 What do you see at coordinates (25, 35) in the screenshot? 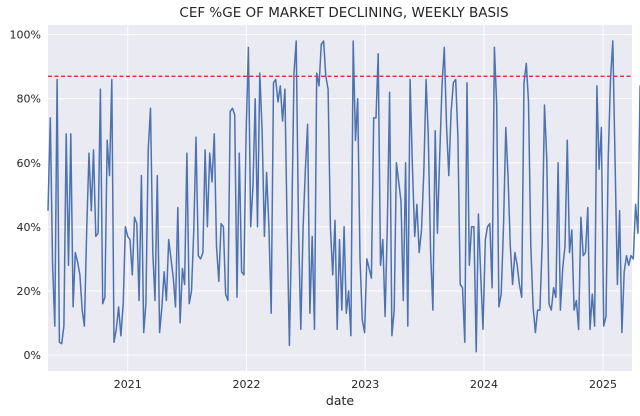
I see `y-tick-label: 100%` at bounding box center [25, 35].